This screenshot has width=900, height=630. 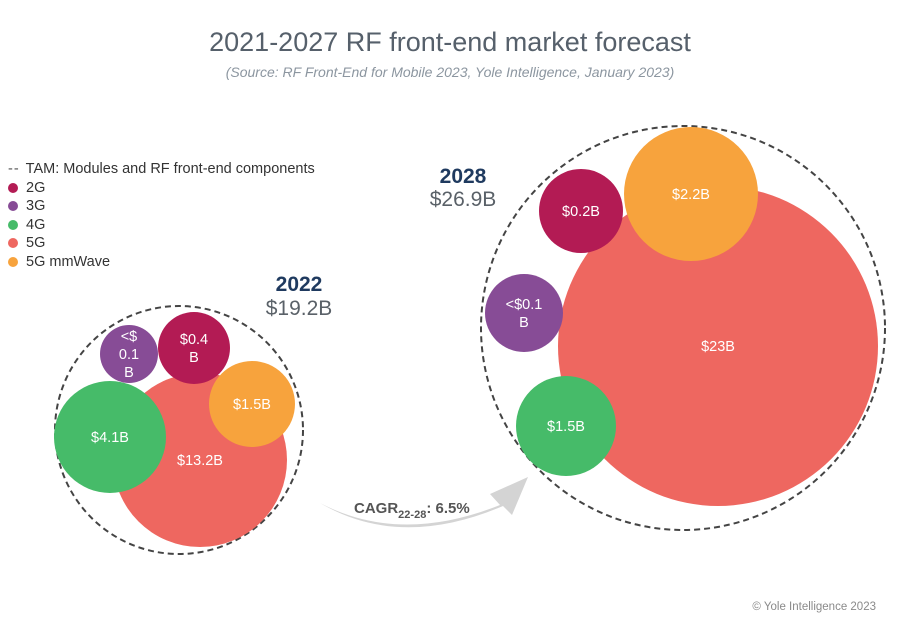 What do you see at coordinates (170, 169) in the screenshot?
I see `legend-label-tam: TAM: Modules and RF front-end components` at bounding box center [170, 169].